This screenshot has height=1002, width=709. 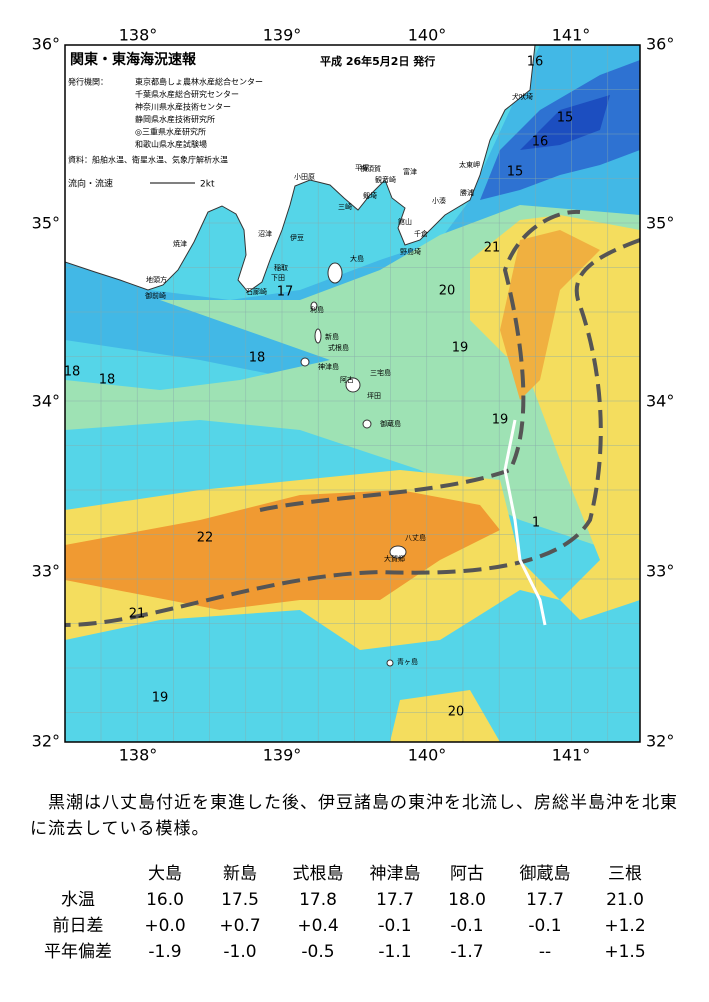 I want to click on row-header: 水温, so click(x=78, y=900).